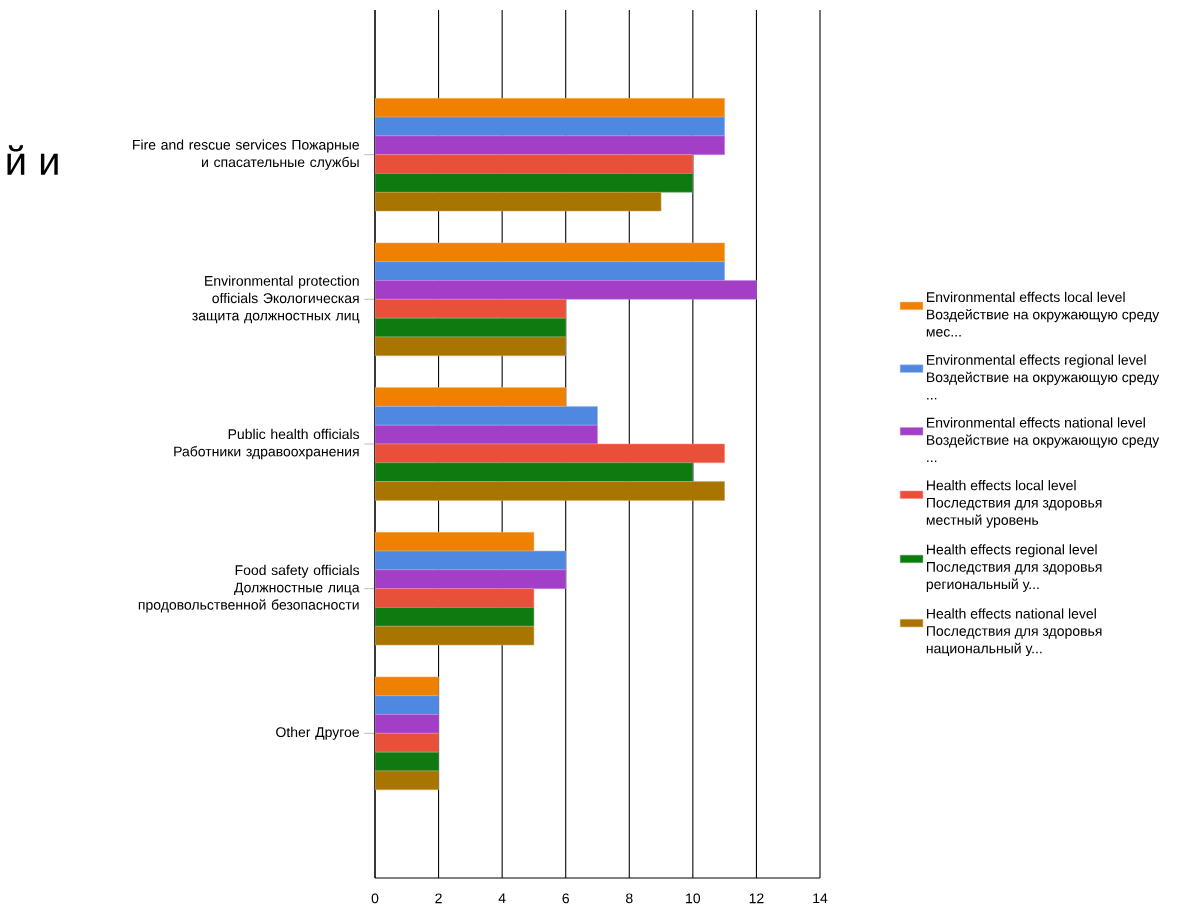 This screenshot has height=909, width=1190. Describe the element at coordinates (317, 733) in the screenshot. I see `y-tick-label: Other Другое` at that location.